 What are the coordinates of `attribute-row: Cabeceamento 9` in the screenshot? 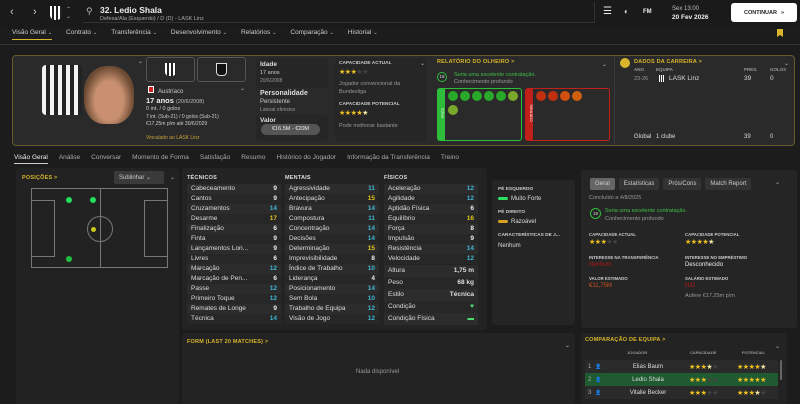 It's located at (234, 189).